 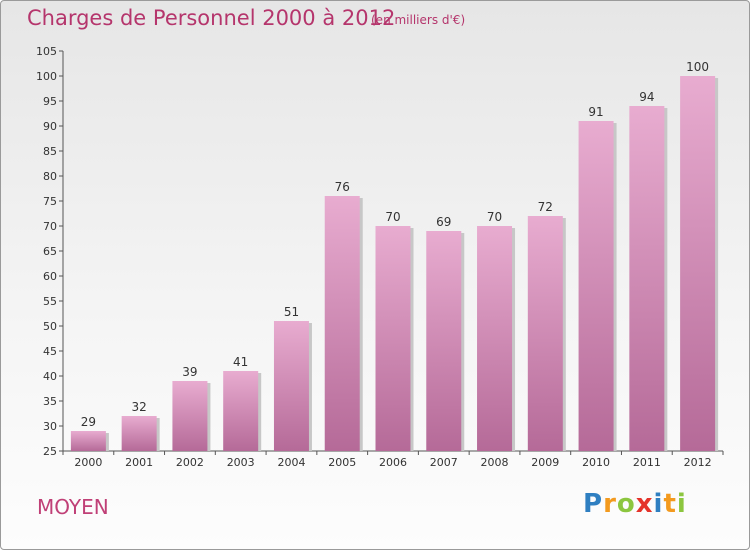 What do you see at coordinates (241, 411) in the screenshot?
I see `bar-2003` at bounding box center [241, 411].